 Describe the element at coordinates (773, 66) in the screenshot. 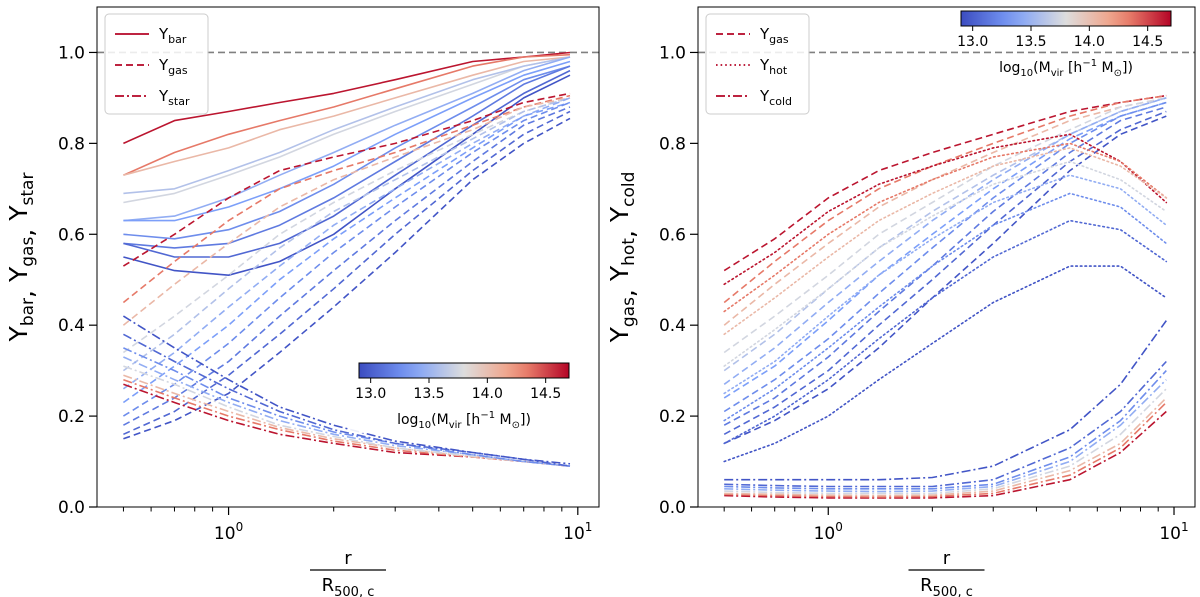

I see `legend-label: Yhot` at that location.